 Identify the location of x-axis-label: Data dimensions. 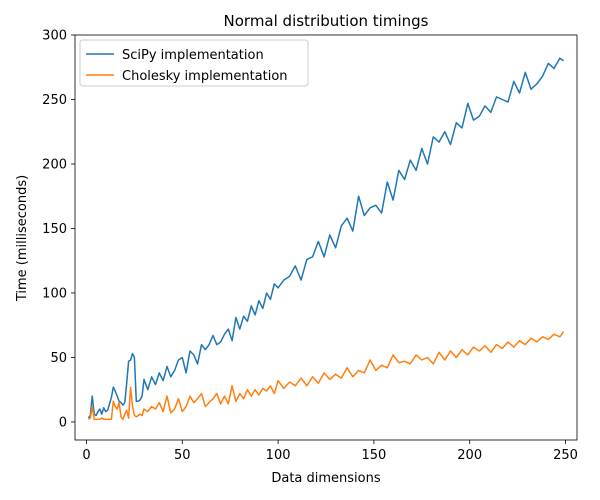
(326, 478).